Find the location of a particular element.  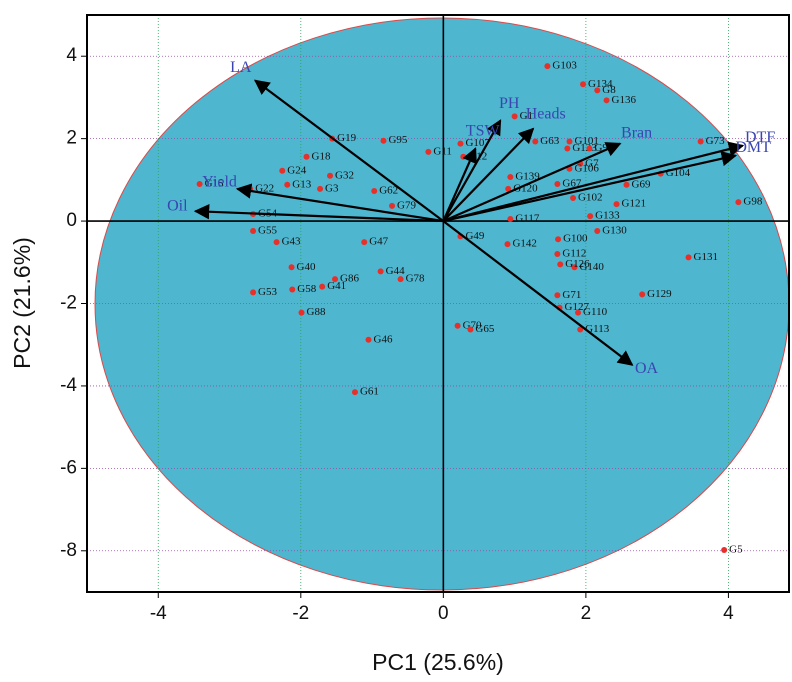

point-label: G7 is located at coordinates (592, 163).